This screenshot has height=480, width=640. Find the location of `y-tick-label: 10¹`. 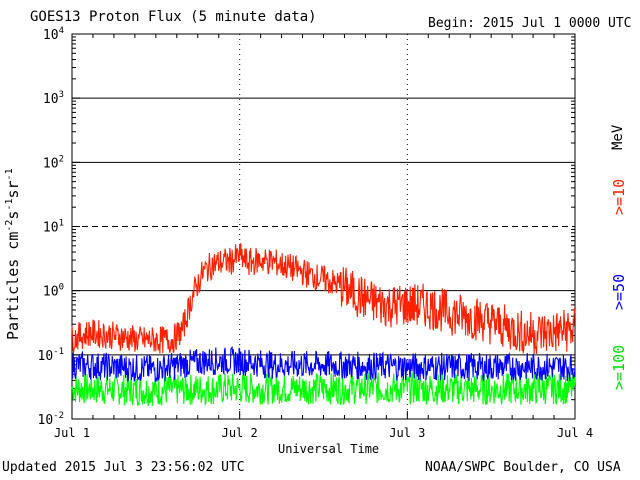

y-tick-label: 10¹ is located at coordinates (53, 227).